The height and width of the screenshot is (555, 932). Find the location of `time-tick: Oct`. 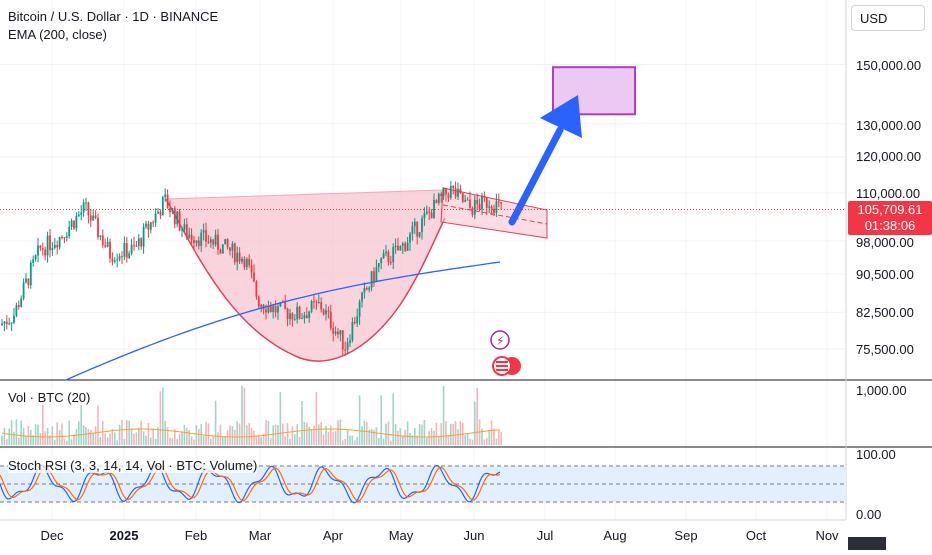

time-tick: Oct is located at coordinates (756, 535).